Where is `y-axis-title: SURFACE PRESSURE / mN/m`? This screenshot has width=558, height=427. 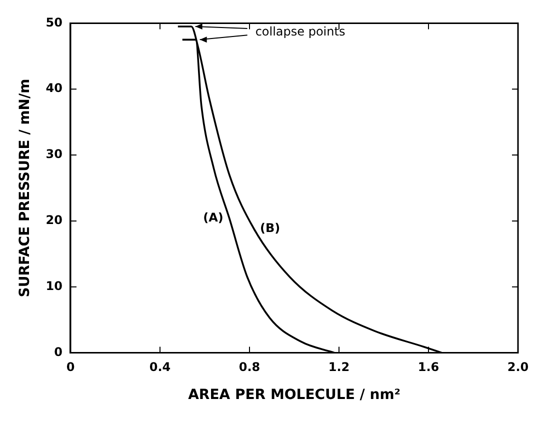 y-axis-title: SURFACE PRESSURE / mN/m is located at coordinates (25, 188).